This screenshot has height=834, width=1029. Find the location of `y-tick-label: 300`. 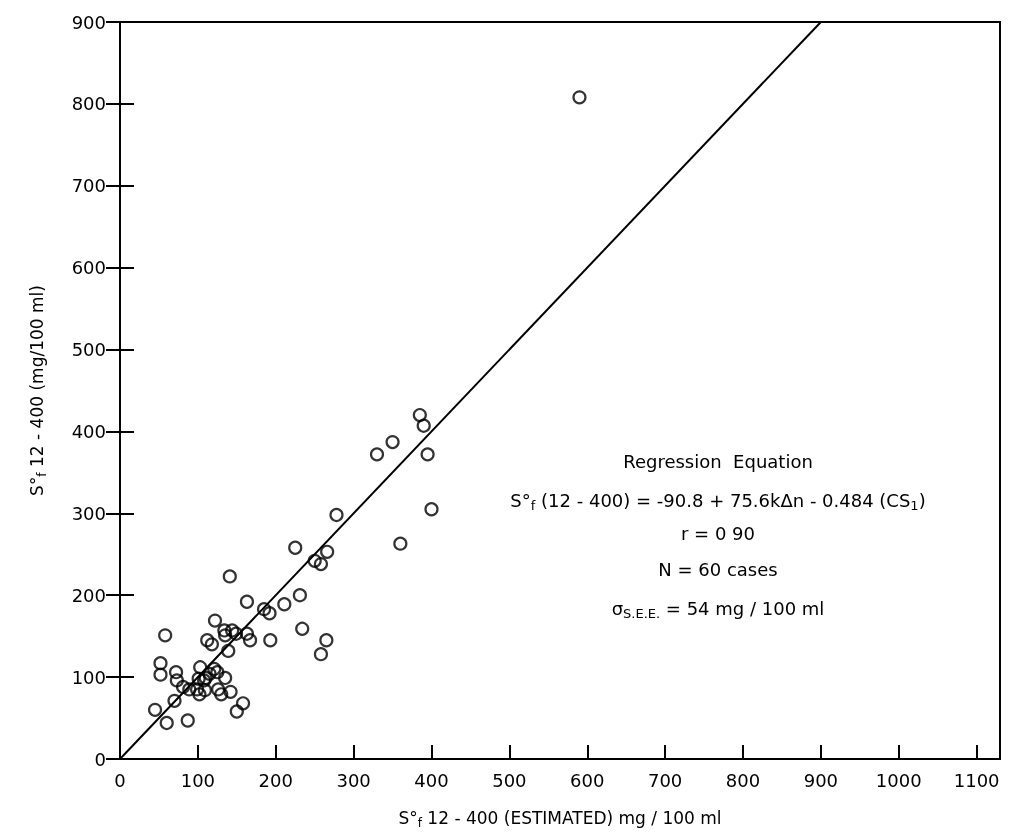

y-tick-label: 300 is located at coordinates (88, 513).